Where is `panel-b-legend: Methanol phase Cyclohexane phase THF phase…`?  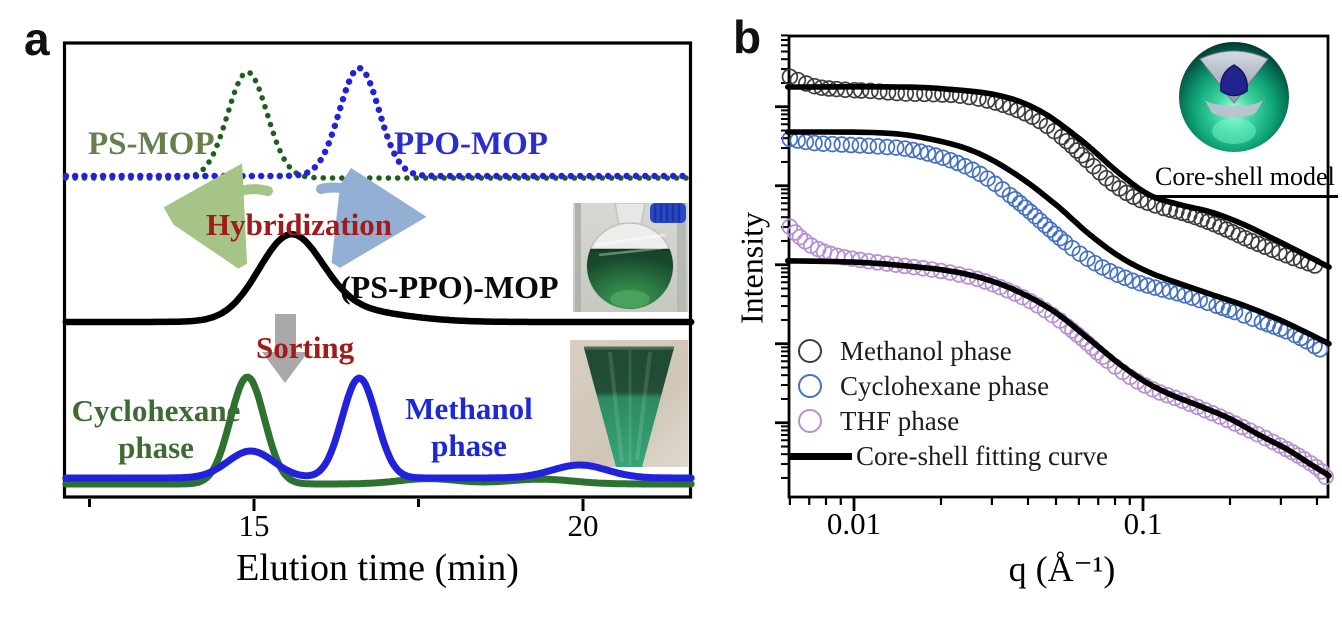 panel-b-legend: Methanol phase Cyclohexane phase THF phase… is located at coordinates (949, 406).